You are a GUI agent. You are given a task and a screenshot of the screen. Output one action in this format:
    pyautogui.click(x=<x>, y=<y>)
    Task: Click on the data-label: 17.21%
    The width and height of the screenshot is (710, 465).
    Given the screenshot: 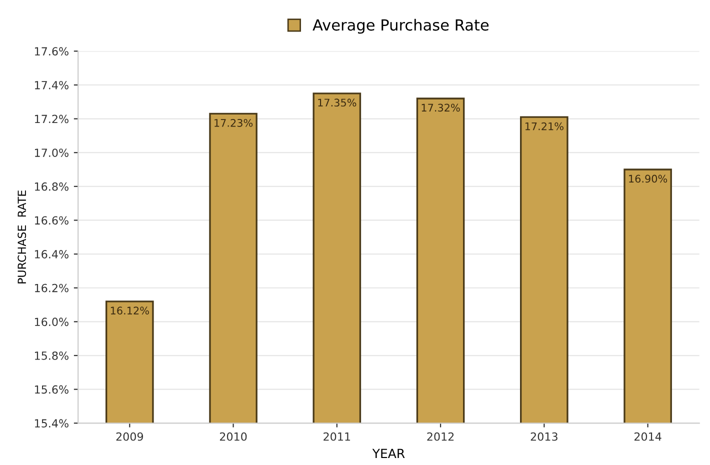 What is the action you would take?
    pyautogui.click(x=544, y=126)
    